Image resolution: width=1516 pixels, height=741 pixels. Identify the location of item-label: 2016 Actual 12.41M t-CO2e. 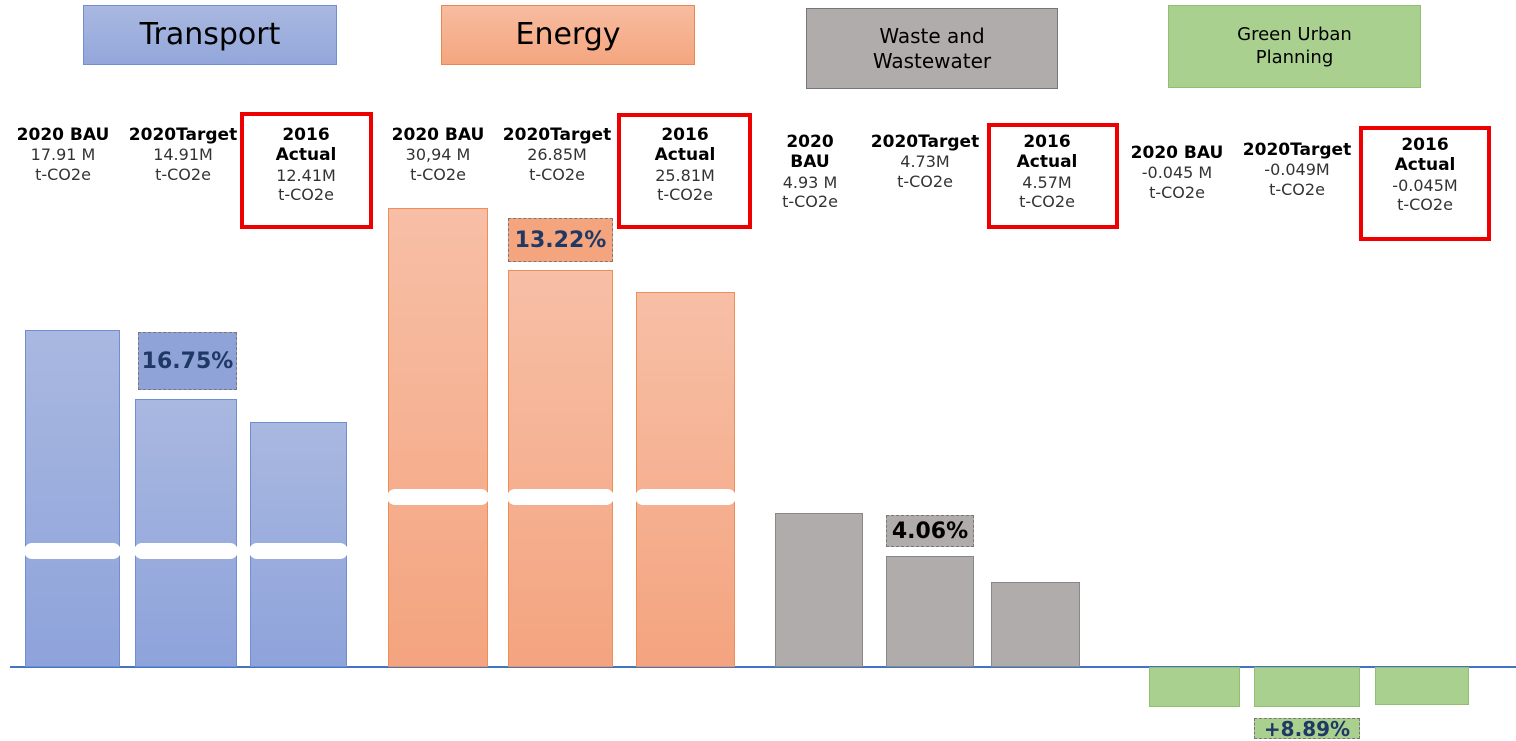
(306, 164).